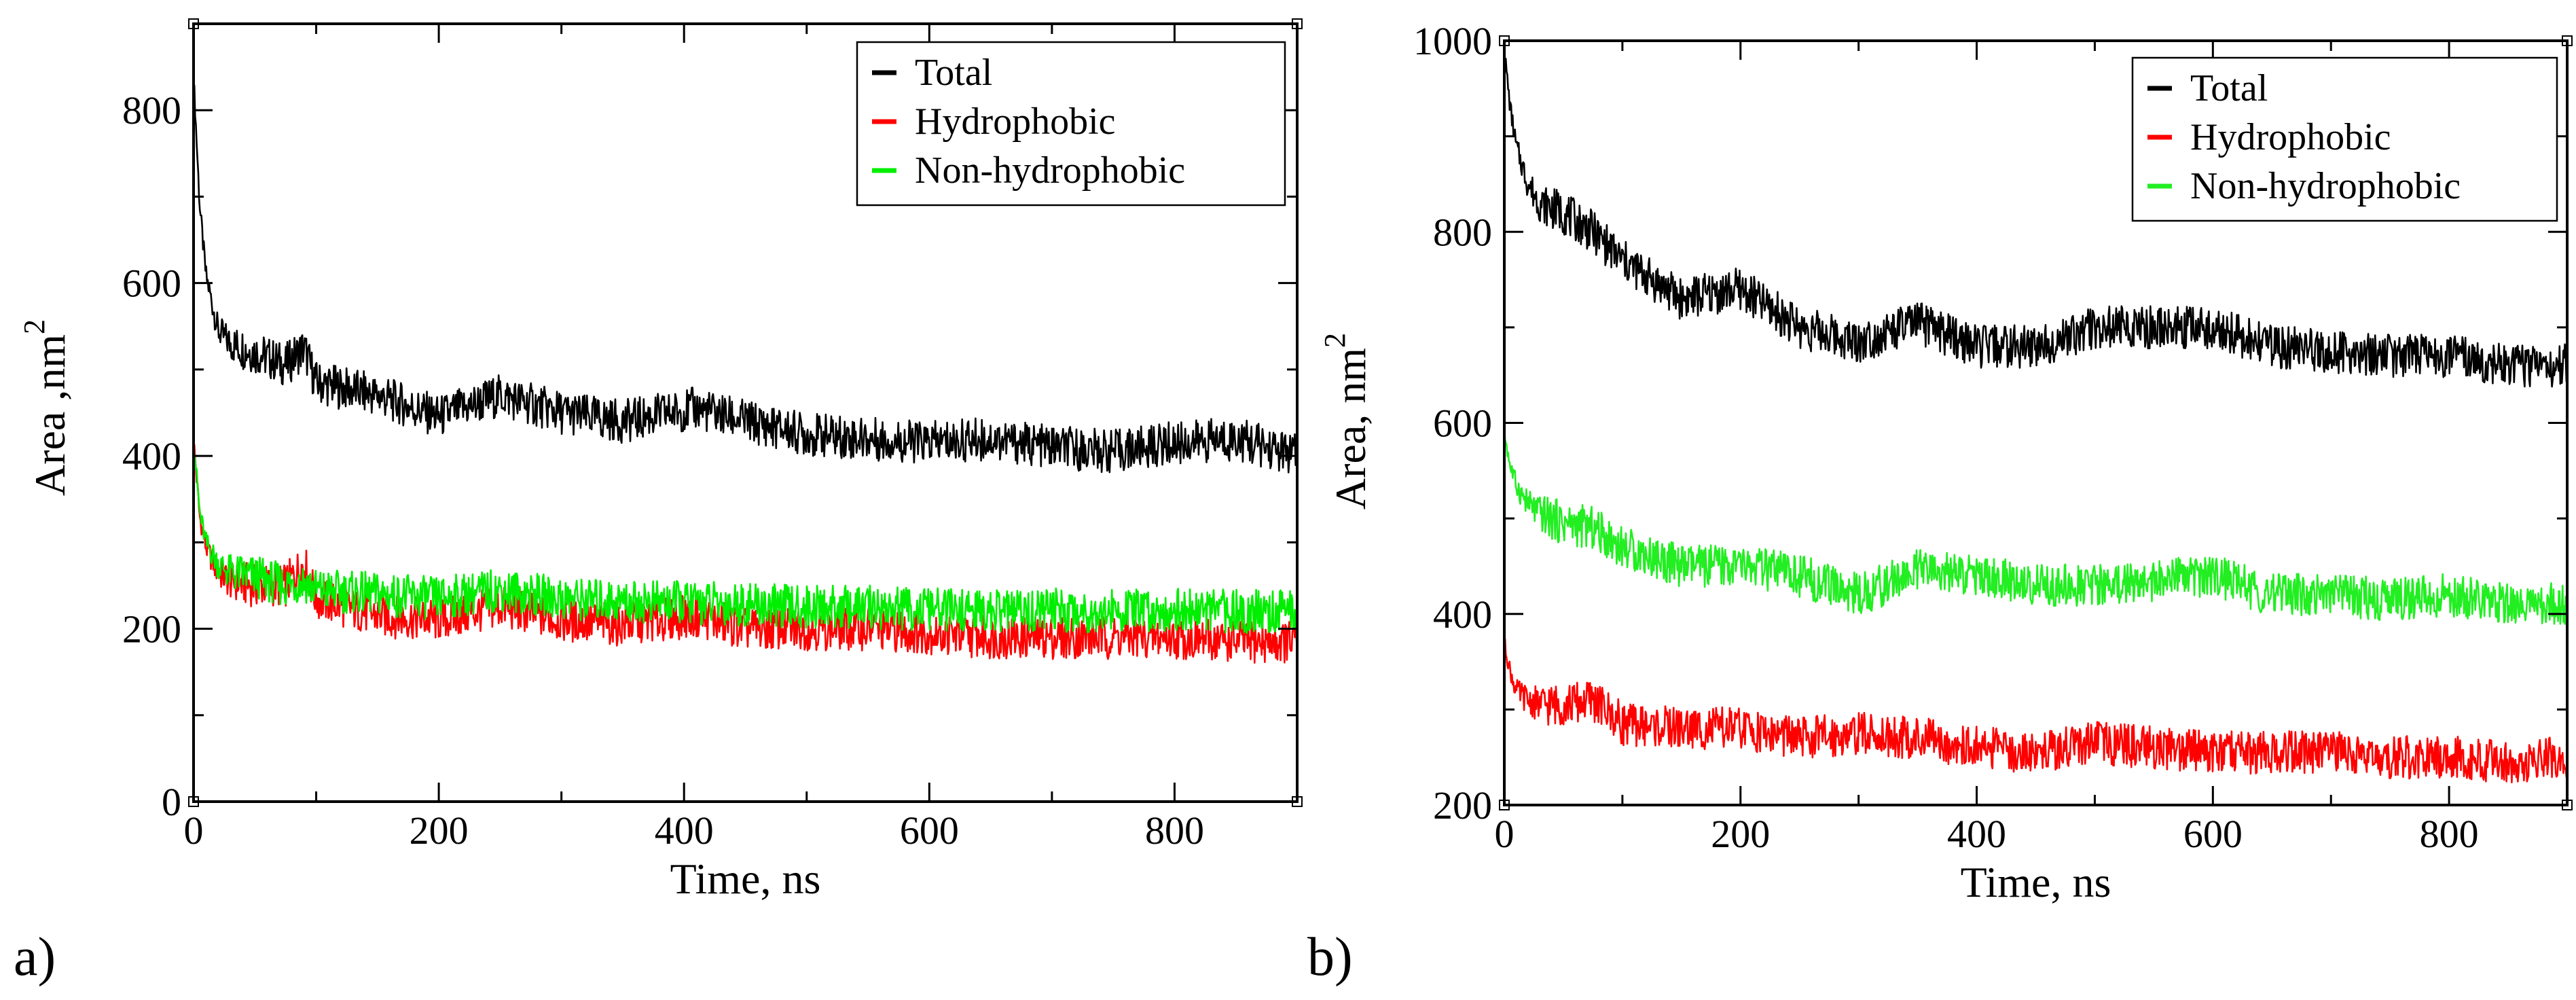 The image size is (2576, 1000). I want to click on y-tick-label: 0, so click(171, 802).